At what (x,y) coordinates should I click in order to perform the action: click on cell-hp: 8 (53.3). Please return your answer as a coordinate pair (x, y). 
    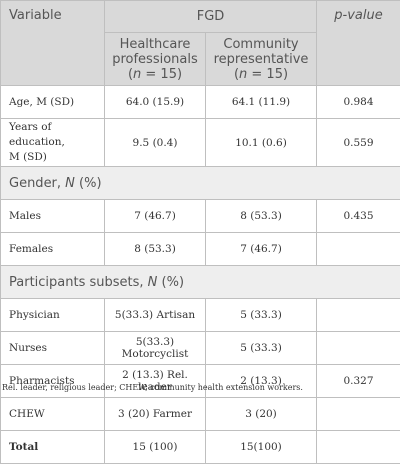
    Looking at the image, I should click on (155, 249).